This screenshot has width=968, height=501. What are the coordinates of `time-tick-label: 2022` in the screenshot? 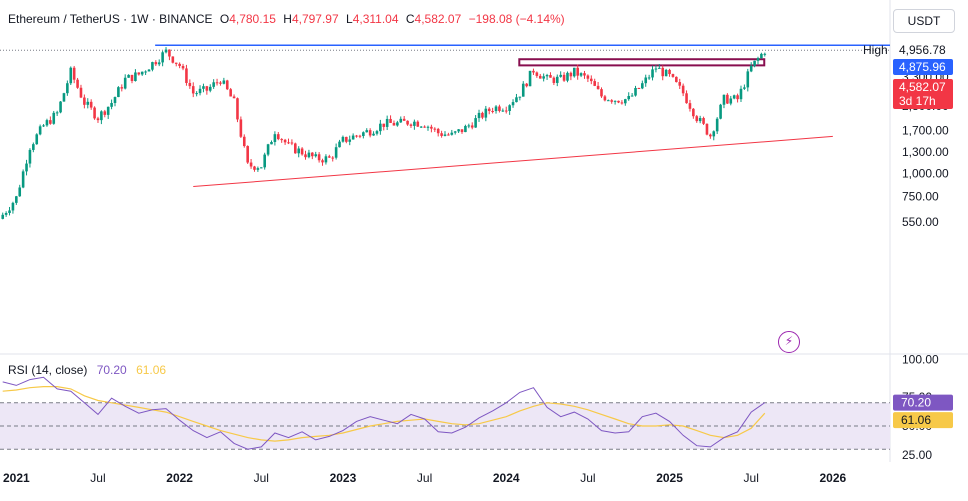 It's located at (179, 478).